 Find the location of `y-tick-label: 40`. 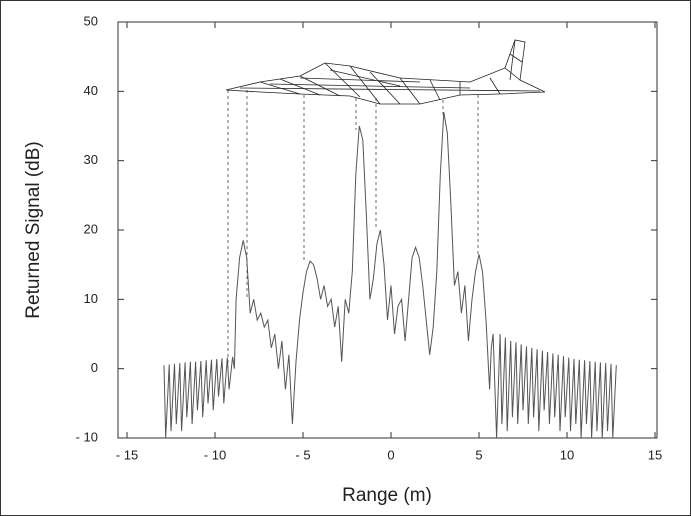

y-tick-label: 40 is located at coordinates (91, 90).